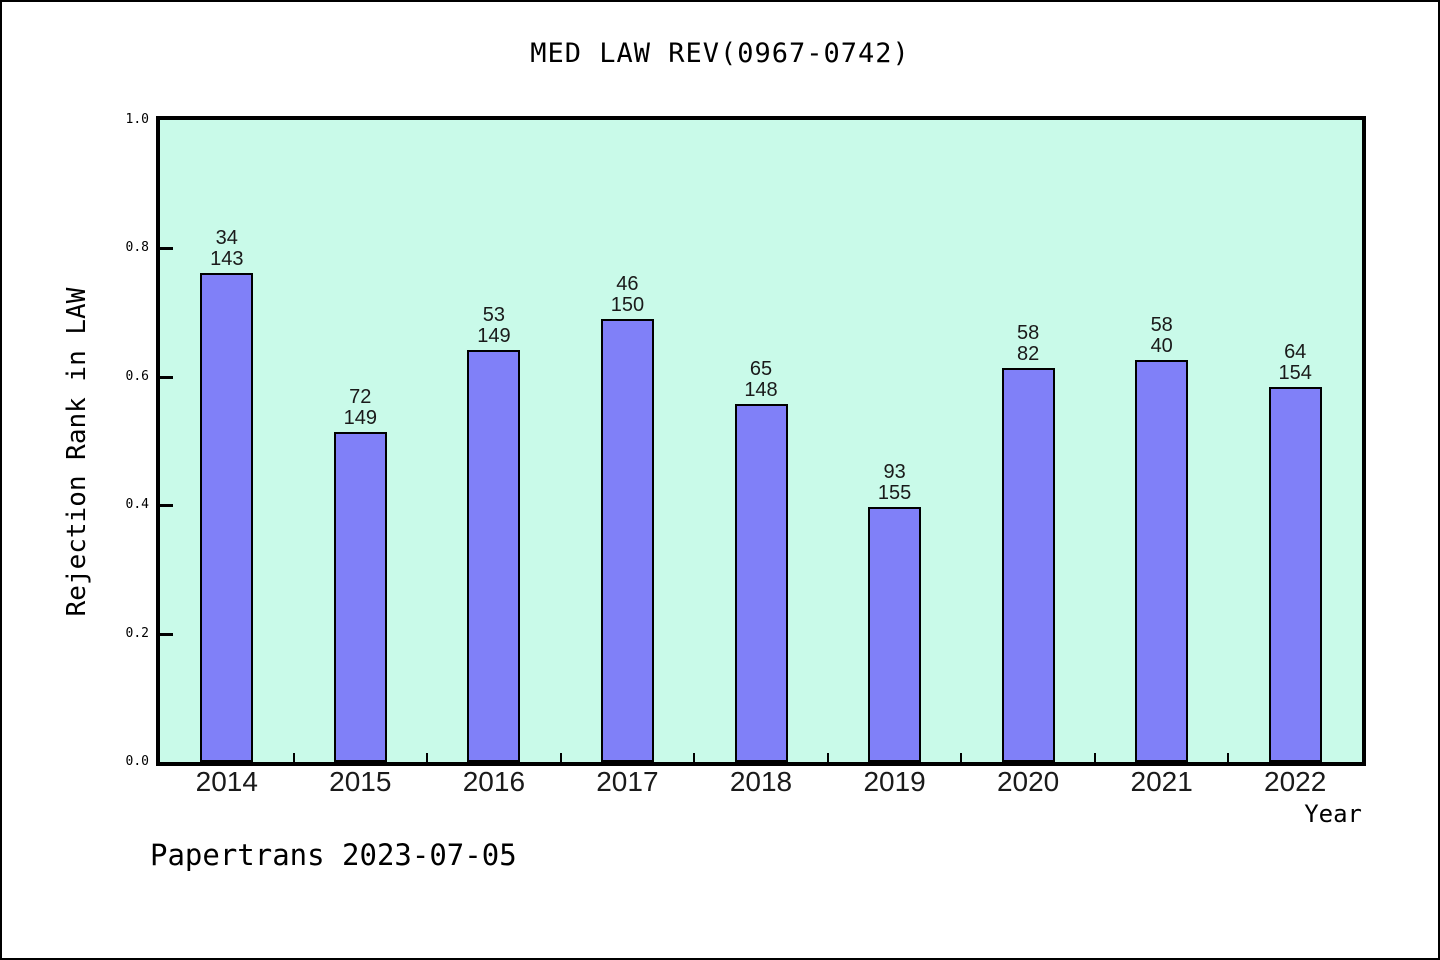 This screenshot has width=1440, height=960. Describe the element at coordinates (1161, 346) in the screenshot. I see `bar-value-line: 40` at that location.